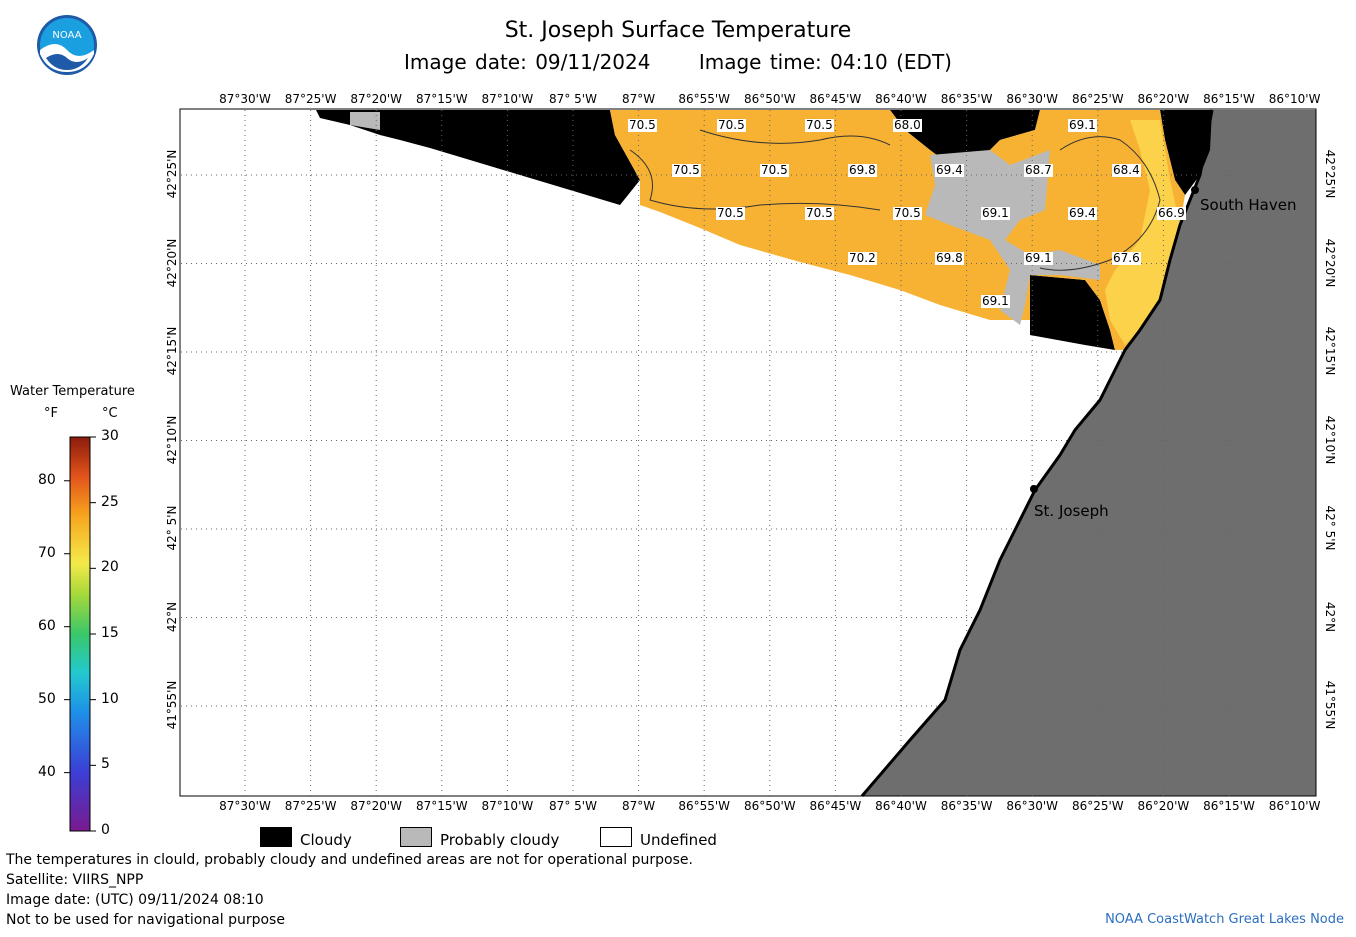 The width and height of the screenshot is (1356, 937). Describe the element at coordinates (365, 121) in the screenshot. I see `probably-cloudy-area` at that location.